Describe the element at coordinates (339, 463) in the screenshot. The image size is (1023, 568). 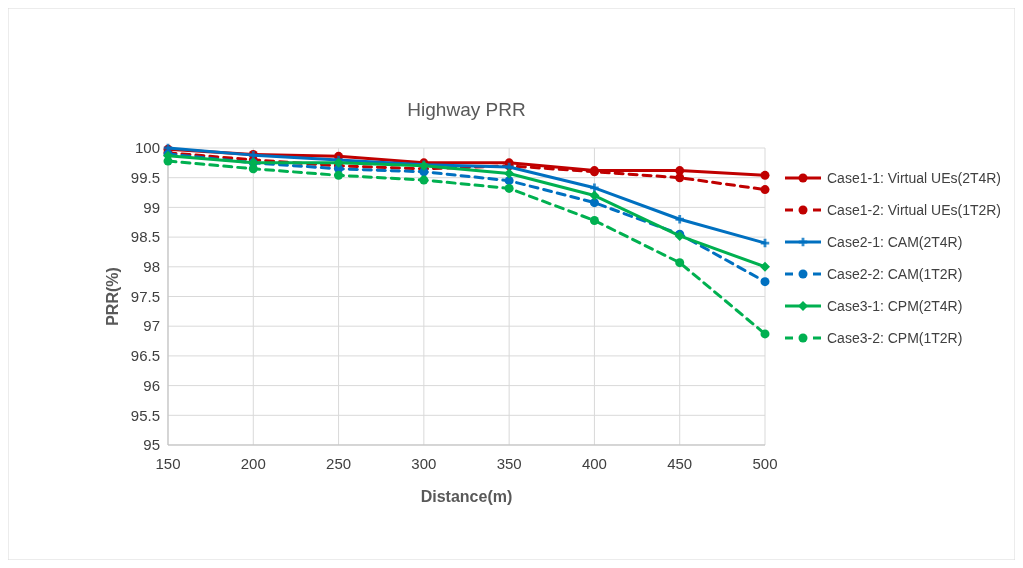
I see `x-tick-label: 250` at that location.